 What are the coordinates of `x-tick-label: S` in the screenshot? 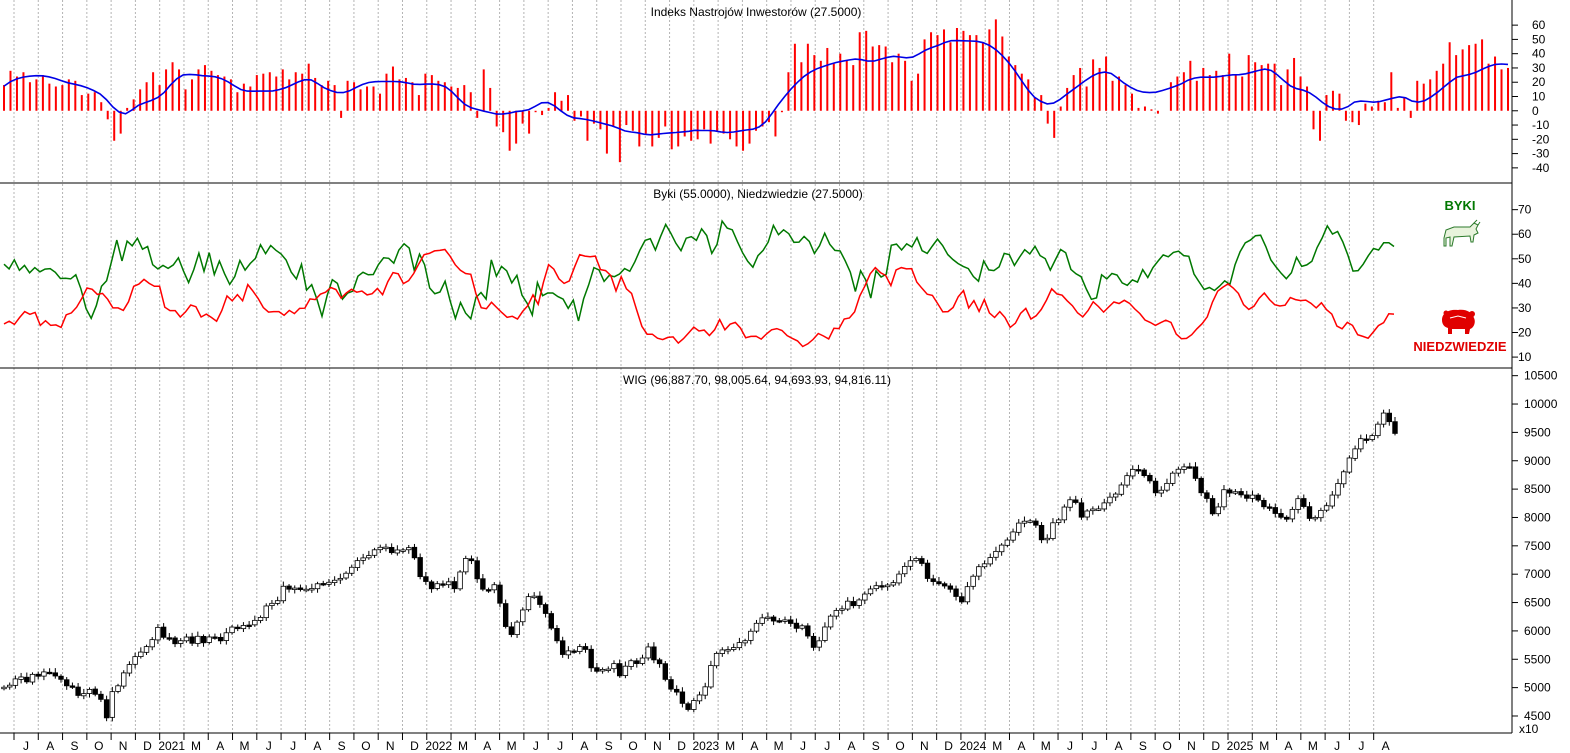 It's located at (609, 746).